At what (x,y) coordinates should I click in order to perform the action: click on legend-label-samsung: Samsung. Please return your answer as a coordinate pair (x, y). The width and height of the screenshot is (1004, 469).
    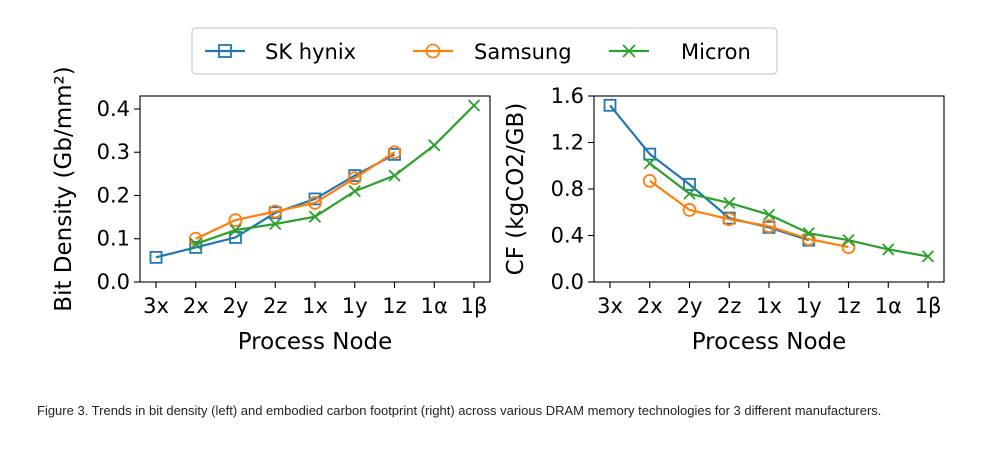
    Looking at the image, I should click on (523, 52).